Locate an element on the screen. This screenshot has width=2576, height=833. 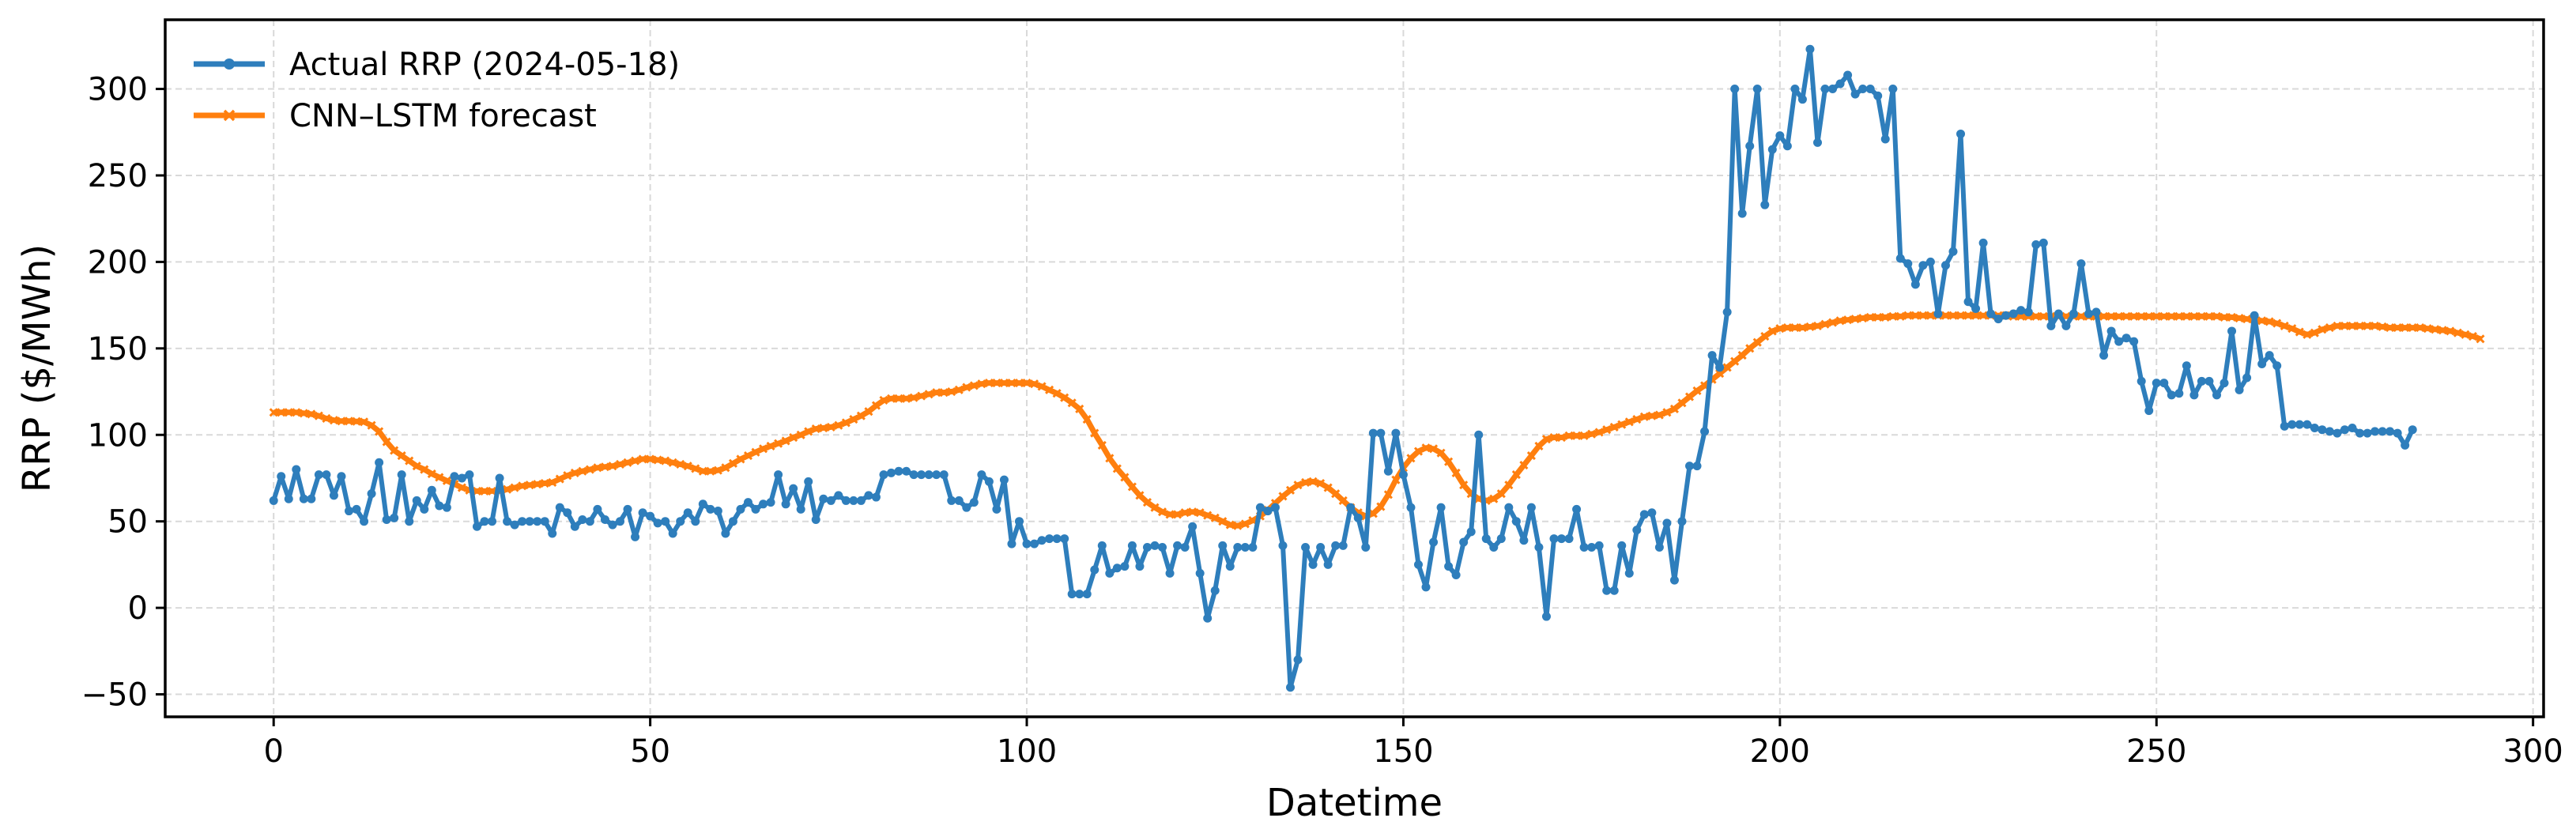
x-tick-label: 150 is located at coordinates (1403, 751).